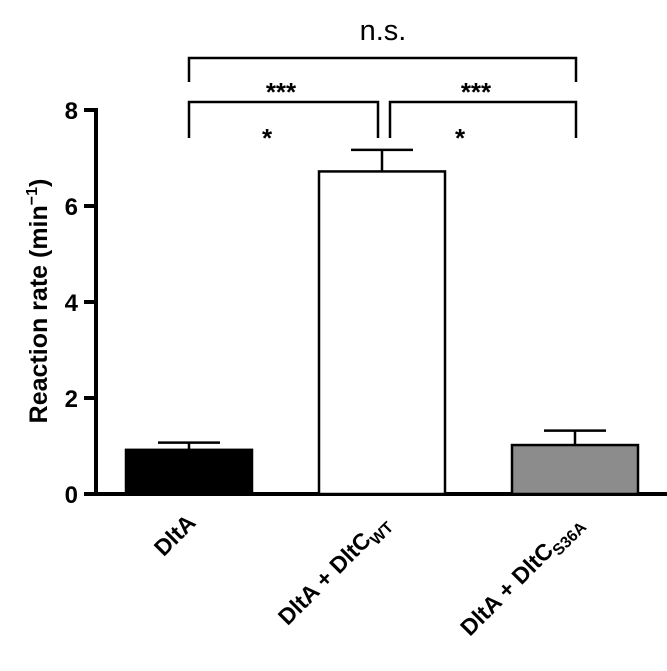 The image size is (667, 671). Describe the element at coordinates (281, 92) in the screenshot. I see `significance-label-left-triple: ***` at that location.